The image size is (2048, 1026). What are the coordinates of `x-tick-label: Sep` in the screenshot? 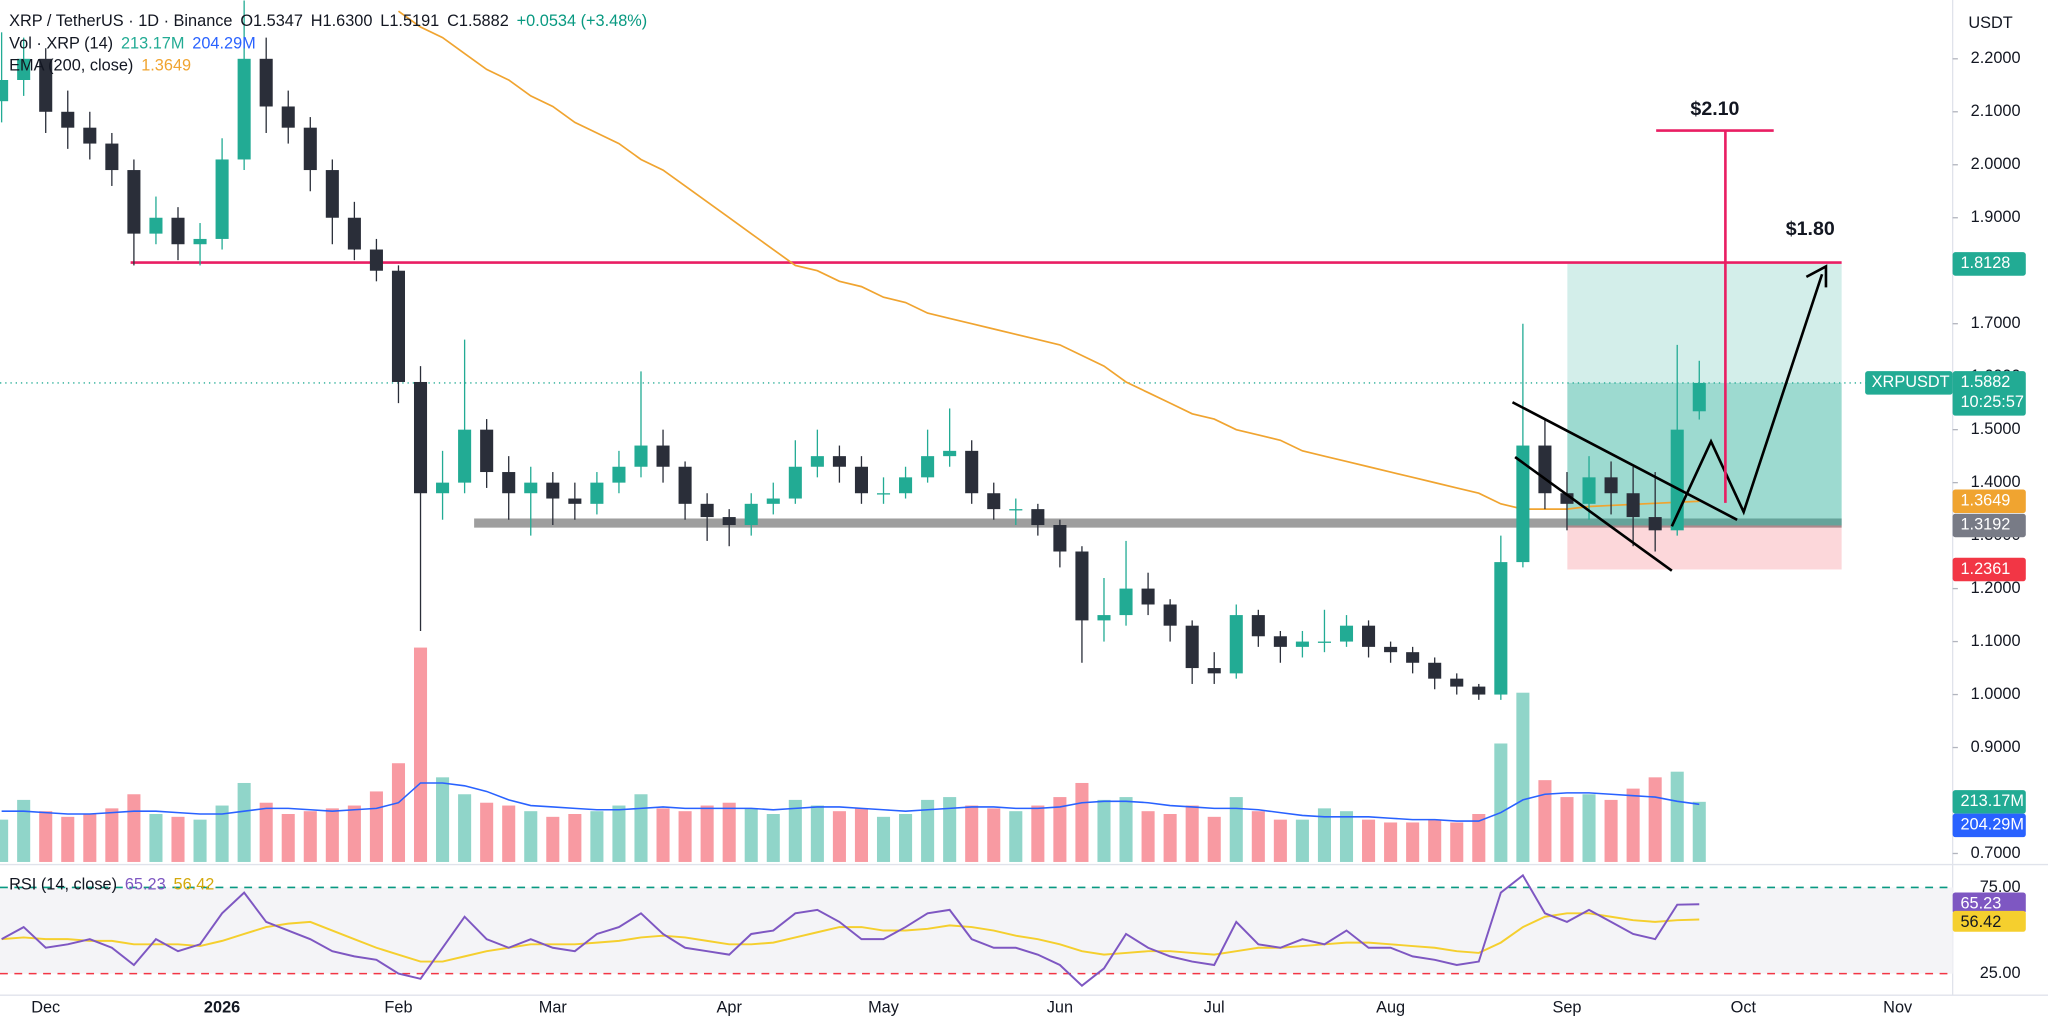 It's located at (1566, 1008).